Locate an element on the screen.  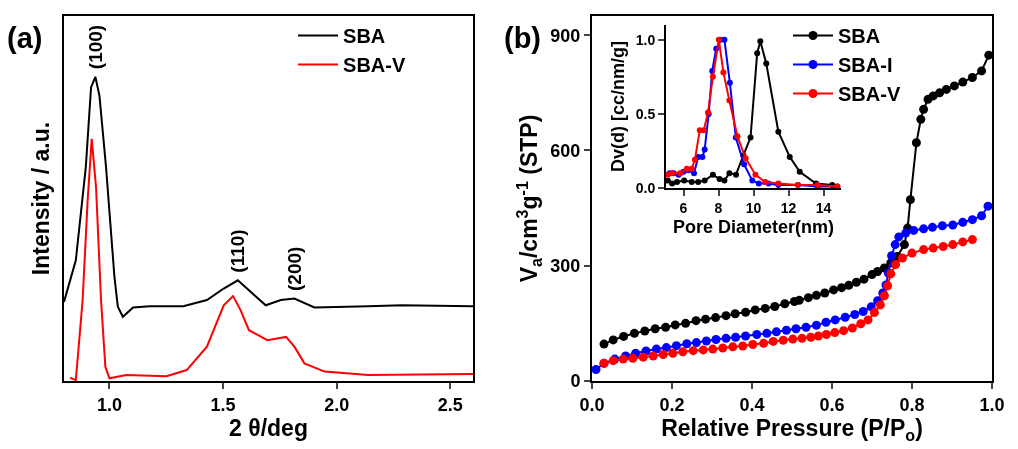
text: (a) is located at coordinates (25, 38).